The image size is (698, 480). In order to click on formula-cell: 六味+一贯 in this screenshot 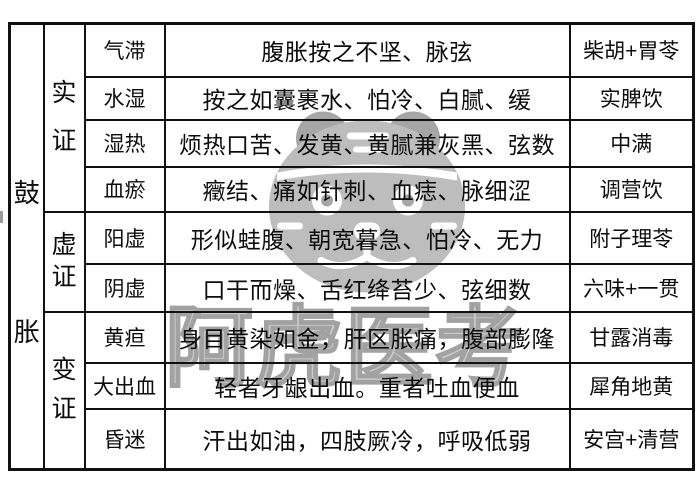, I will do `click(631, 287)`.